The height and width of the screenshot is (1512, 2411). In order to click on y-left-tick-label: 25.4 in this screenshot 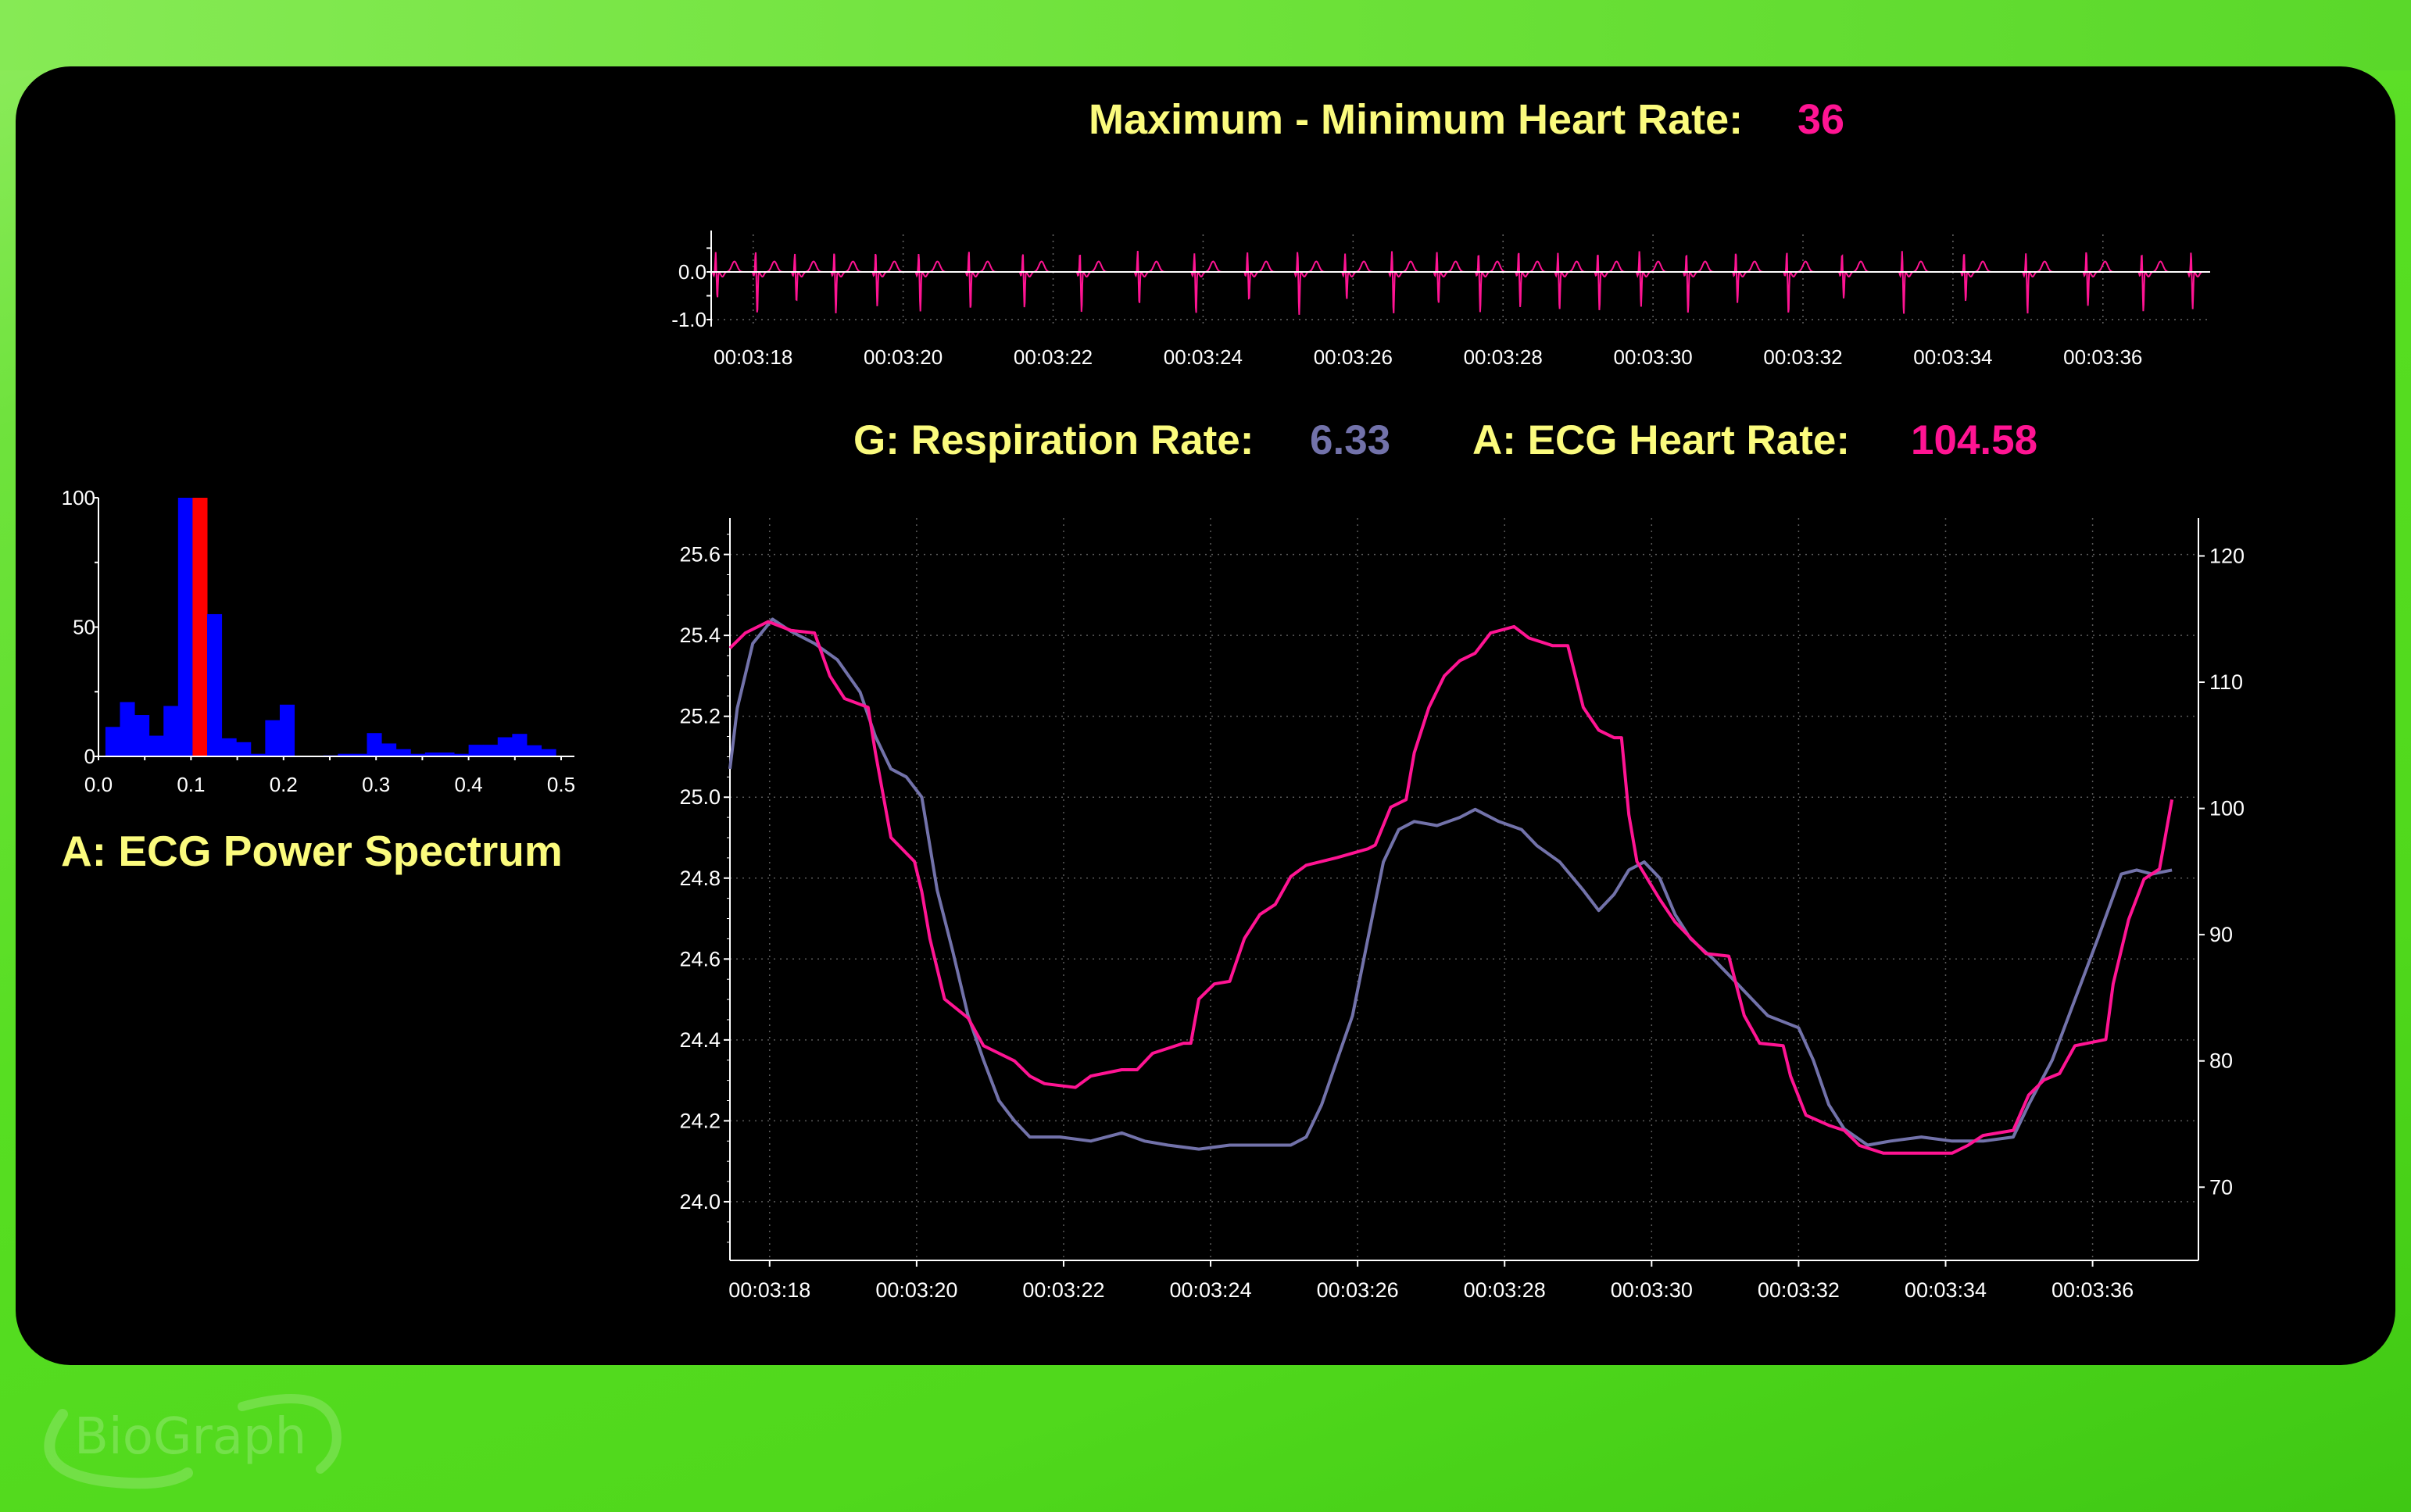, I will do `click(700, 635)`.